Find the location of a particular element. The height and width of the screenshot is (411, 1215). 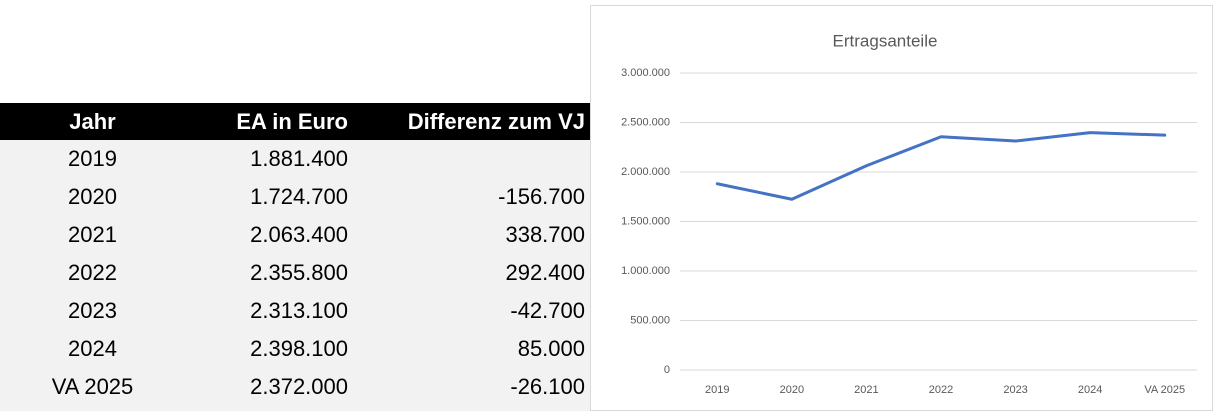

table-row: 2019 1.881.400 is located at coordinates (295, 159).